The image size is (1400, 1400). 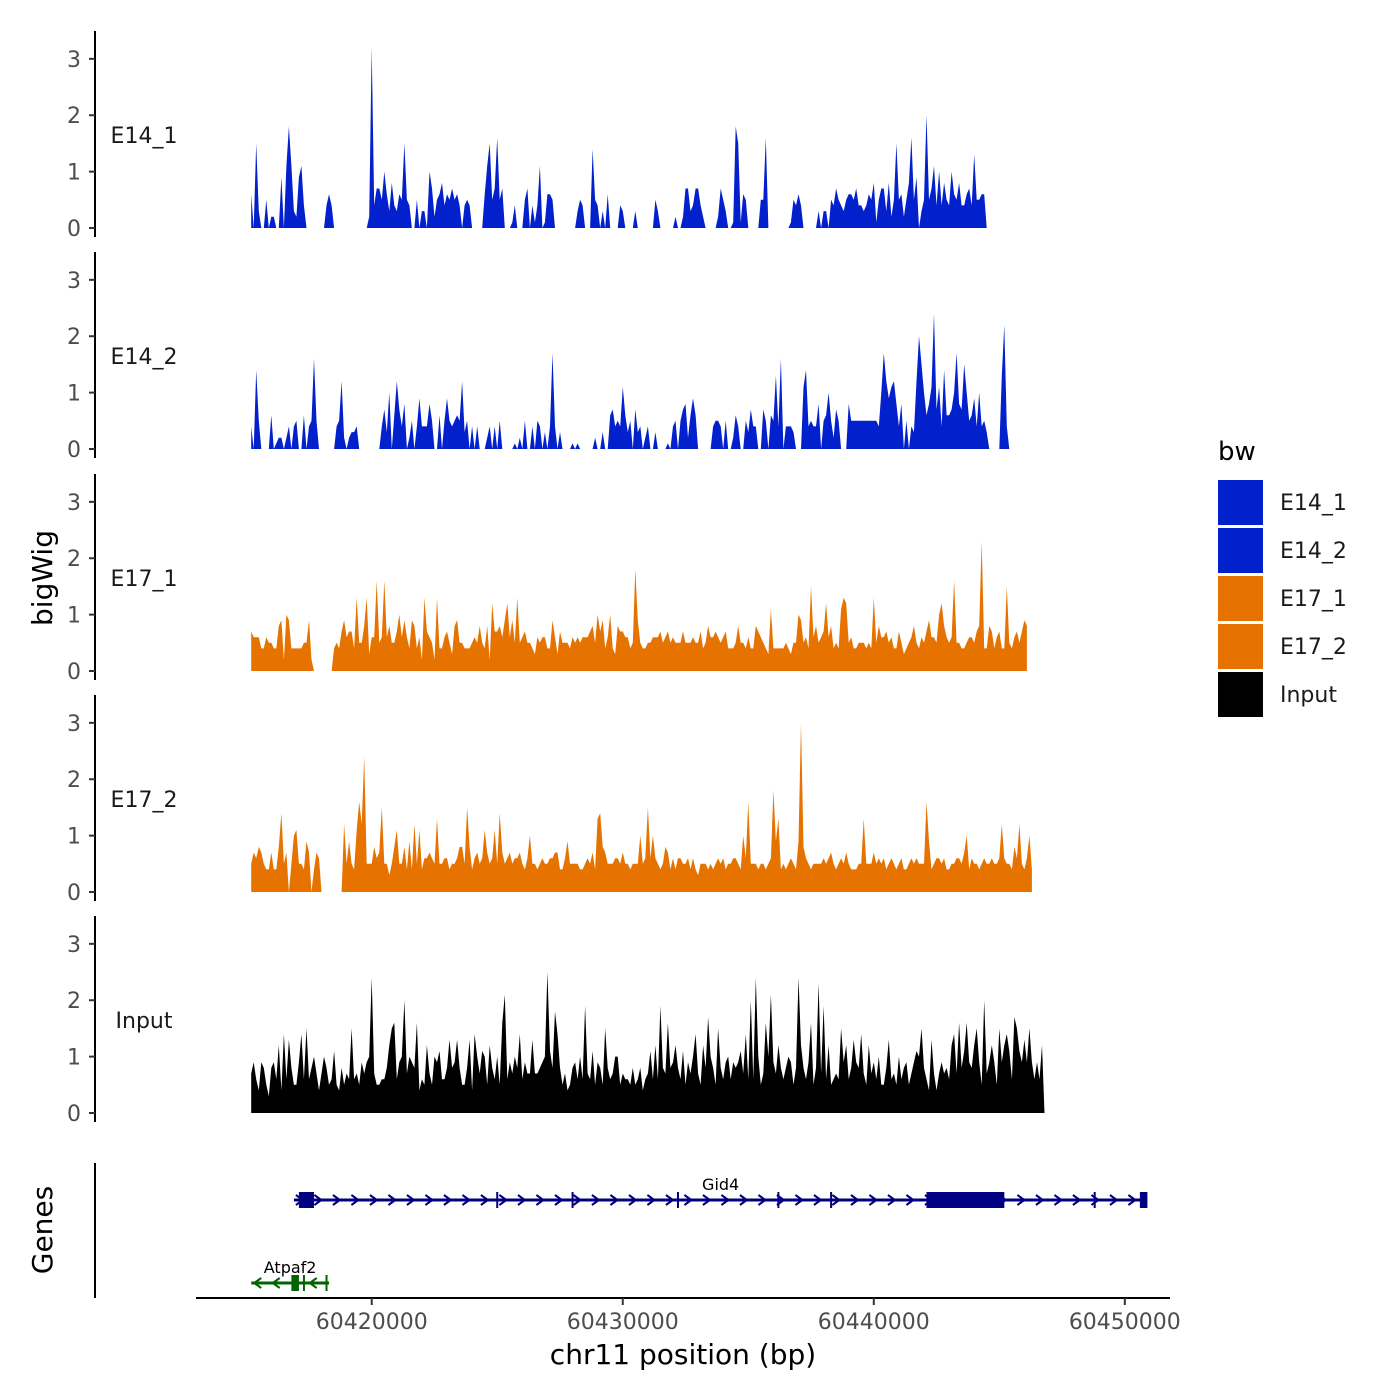 I want to click on x-axis: 60420000 60430000 60440000 60450000, so click(x=688, y=1316).